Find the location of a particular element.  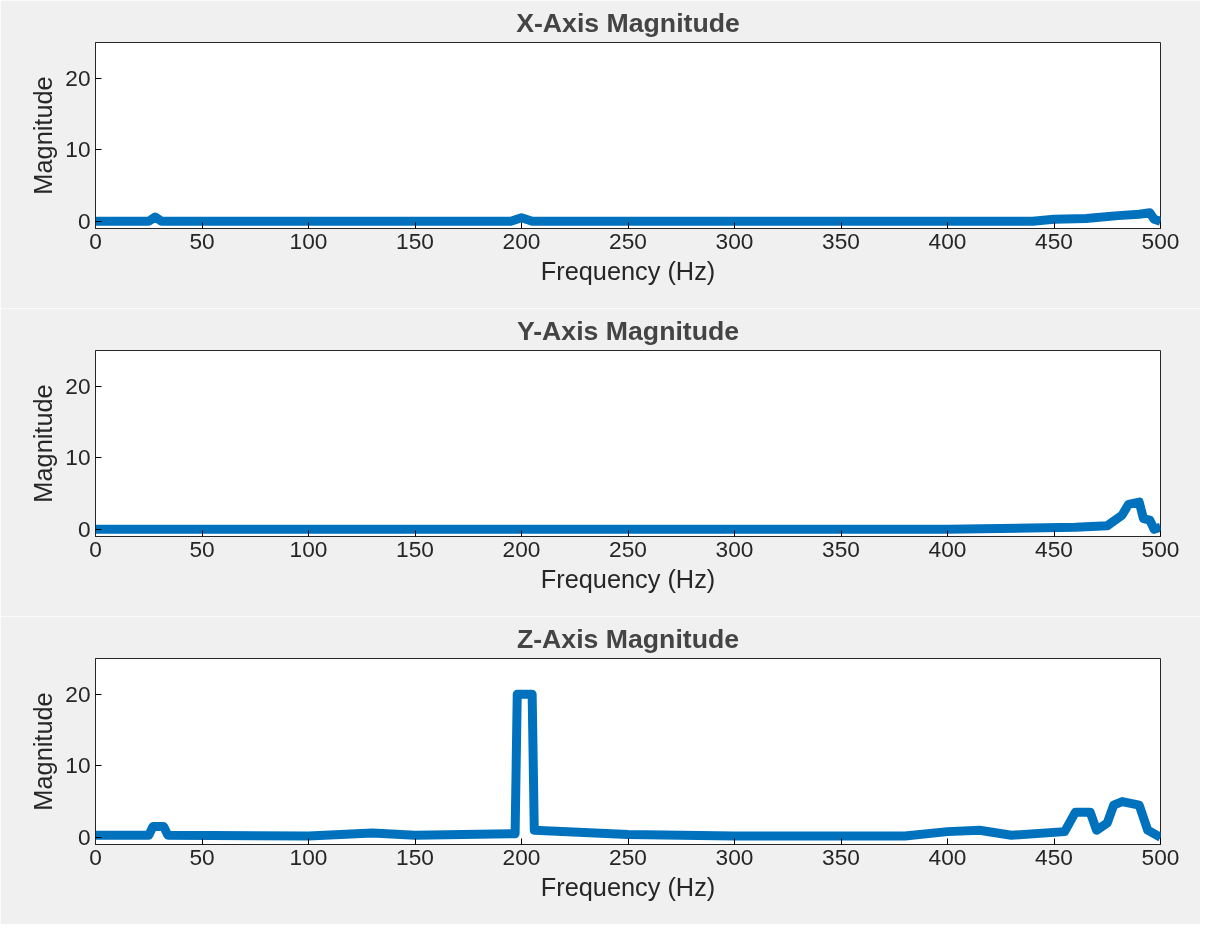

chart-title: Y-Axis Magnitude is located at coordinates (628, 330).